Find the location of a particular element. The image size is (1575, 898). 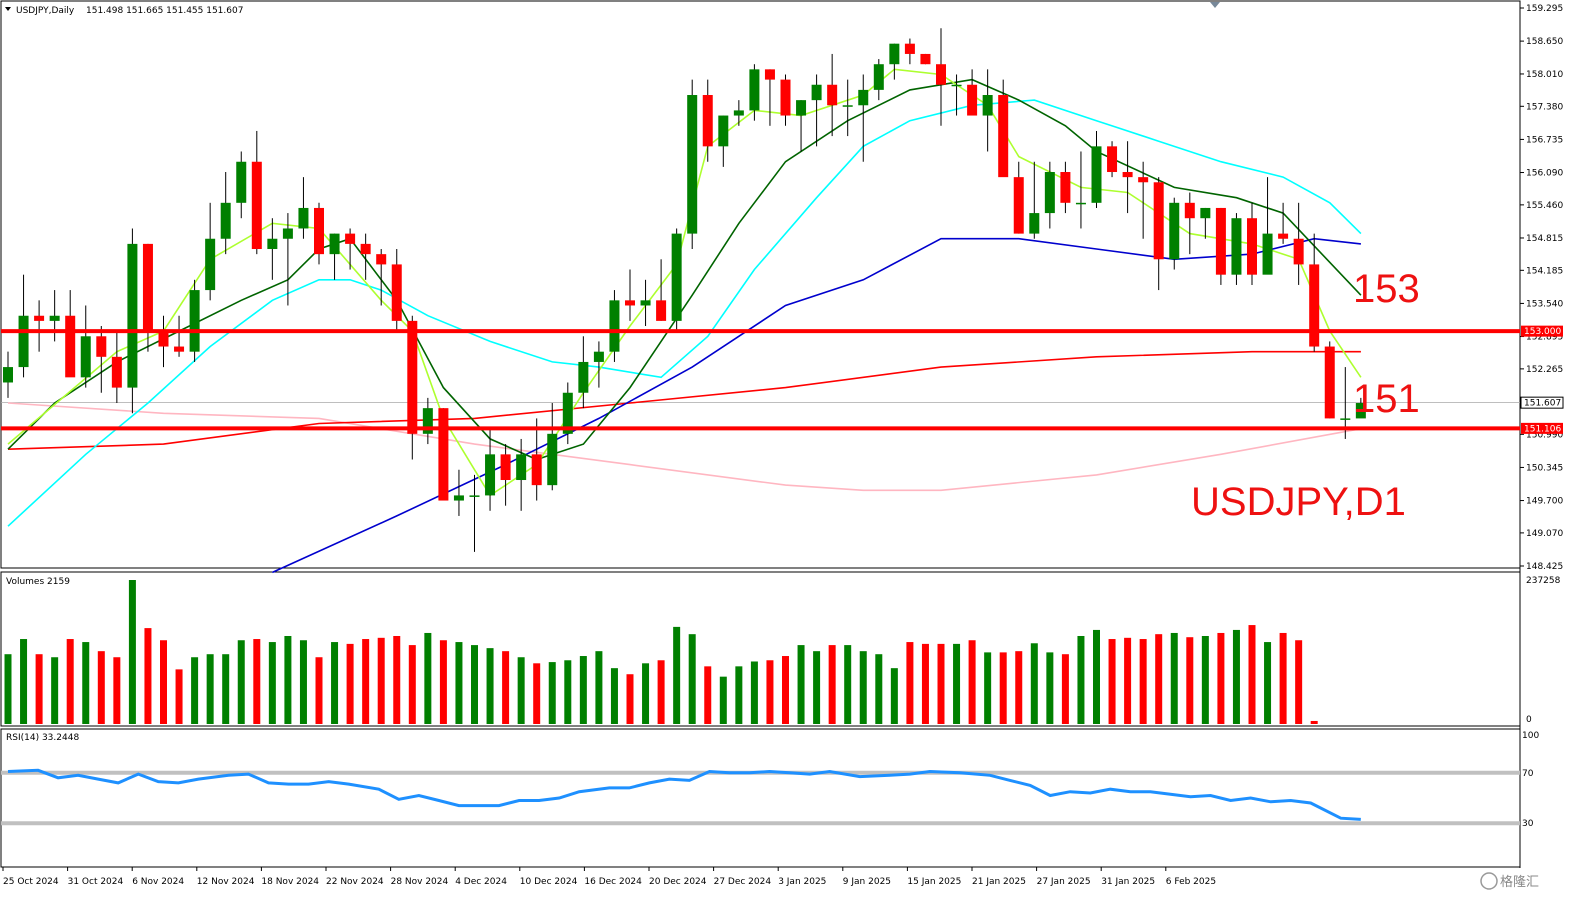

collapse-arrow-icon is located at coordinates (1215, 5).